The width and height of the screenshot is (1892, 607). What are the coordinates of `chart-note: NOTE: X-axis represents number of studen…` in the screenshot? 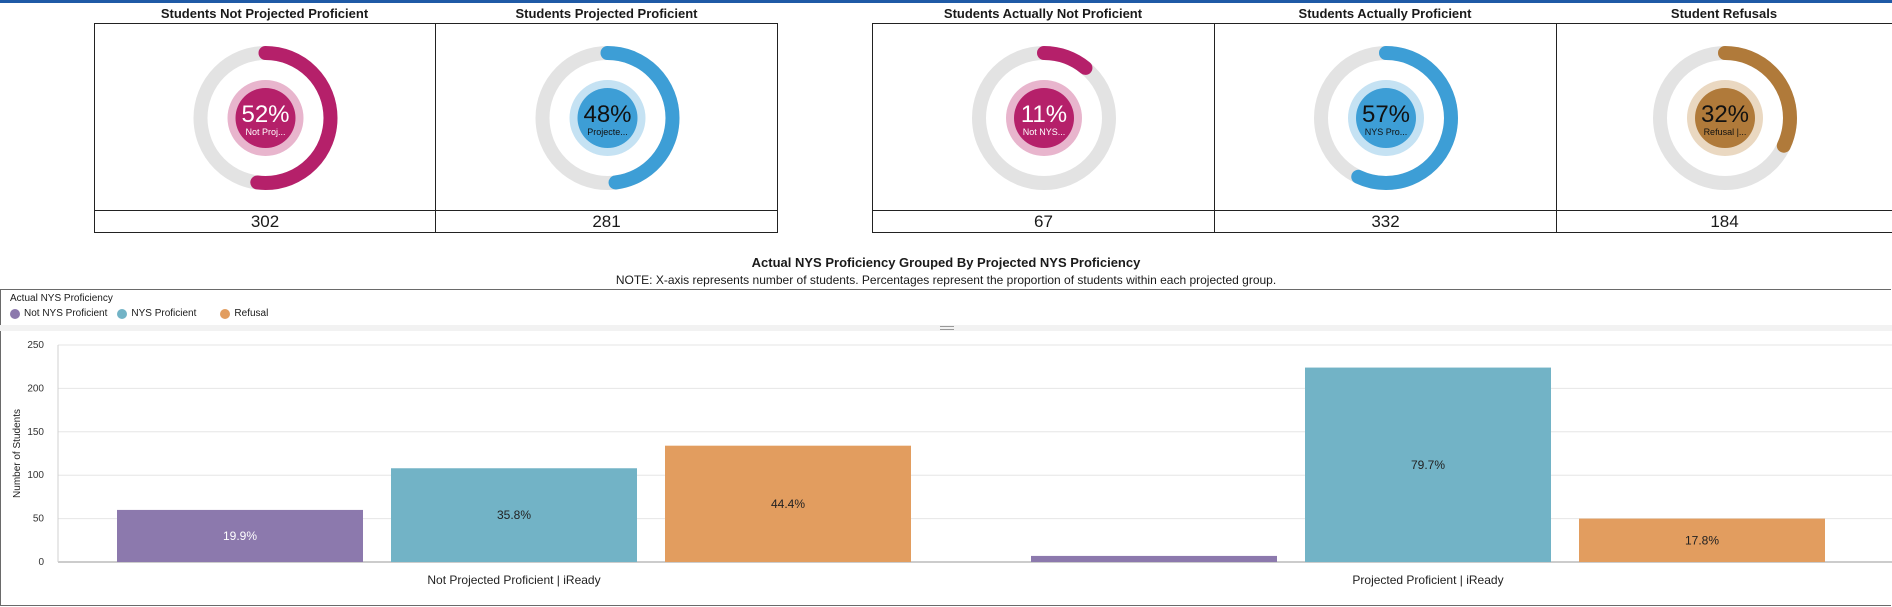 It's located at (946, 280).